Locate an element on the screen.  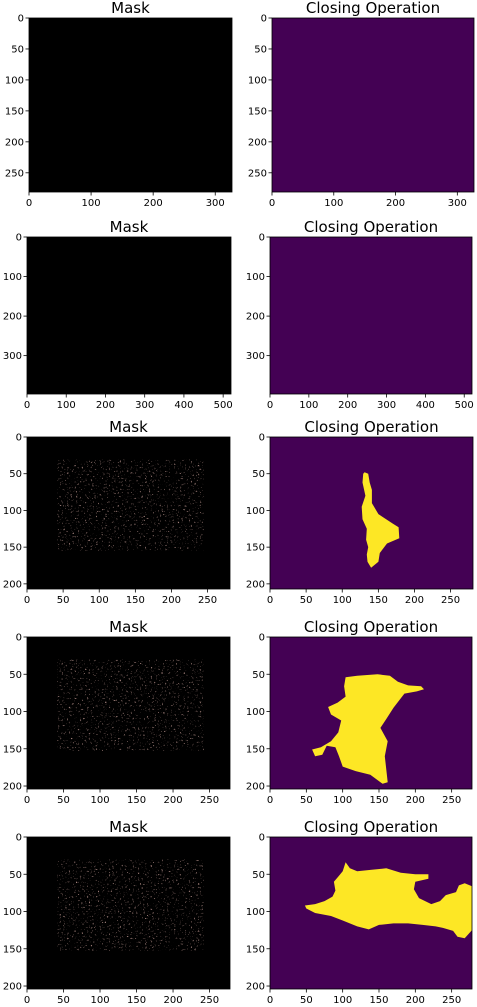
panel-1: Mask 0 100 200 300 0 50 100 150 200 250 is located at coordinates (119, 104).